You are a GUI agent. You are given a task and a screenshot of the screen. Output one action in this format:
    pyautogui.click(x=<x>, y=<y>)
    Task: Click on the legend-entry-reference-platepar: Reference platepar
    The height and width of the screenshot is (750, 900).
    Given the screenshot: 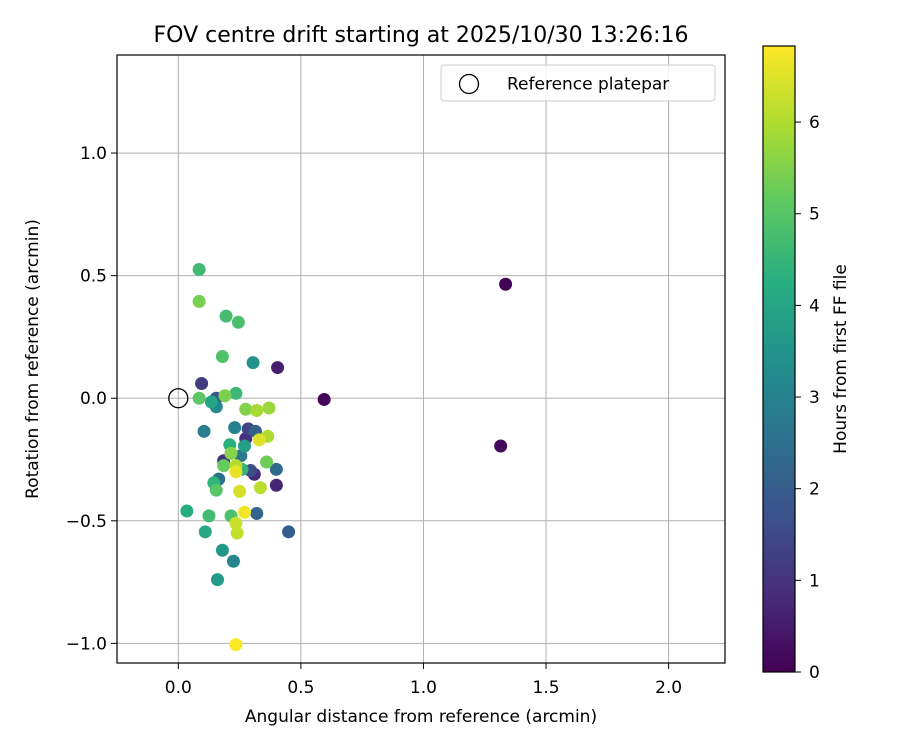 What is the action you would take?
    pyautogui.click(x=588, y=85)
    